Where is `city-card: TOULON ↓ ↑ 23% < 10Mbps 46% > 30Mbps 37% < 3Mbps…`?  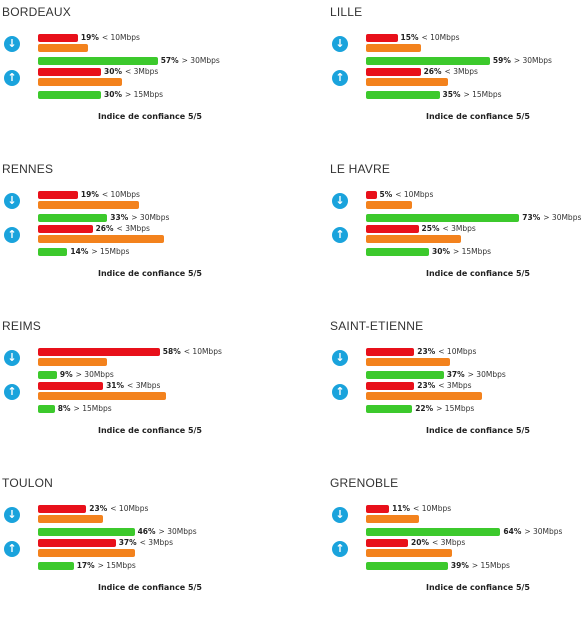
city-card: TOULON ↓ ↑ 23% < 10Mbps 46% > 30Mbps 37% < 3Mbps… is located at coordinates (132, 551).